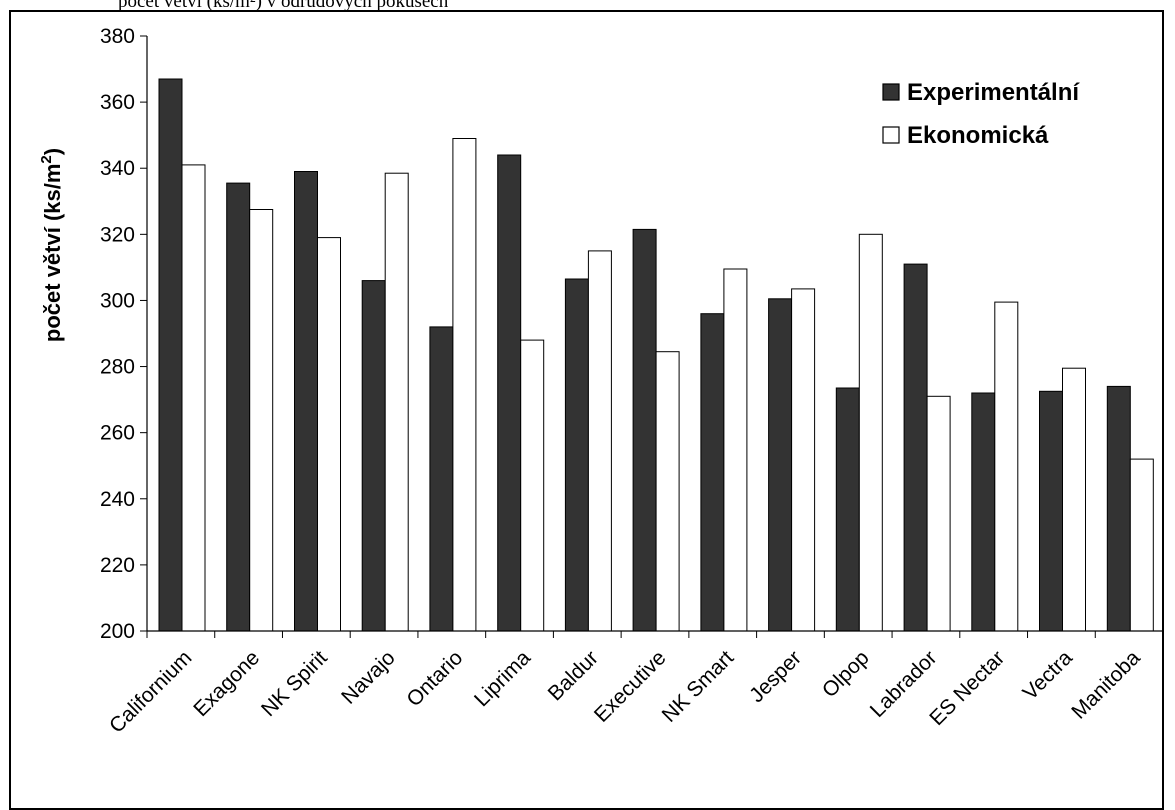  What do you see at coordinates (117, 102) in the screenshot?
I see `y-tick-label: 360` at bounding box center [117, 102].